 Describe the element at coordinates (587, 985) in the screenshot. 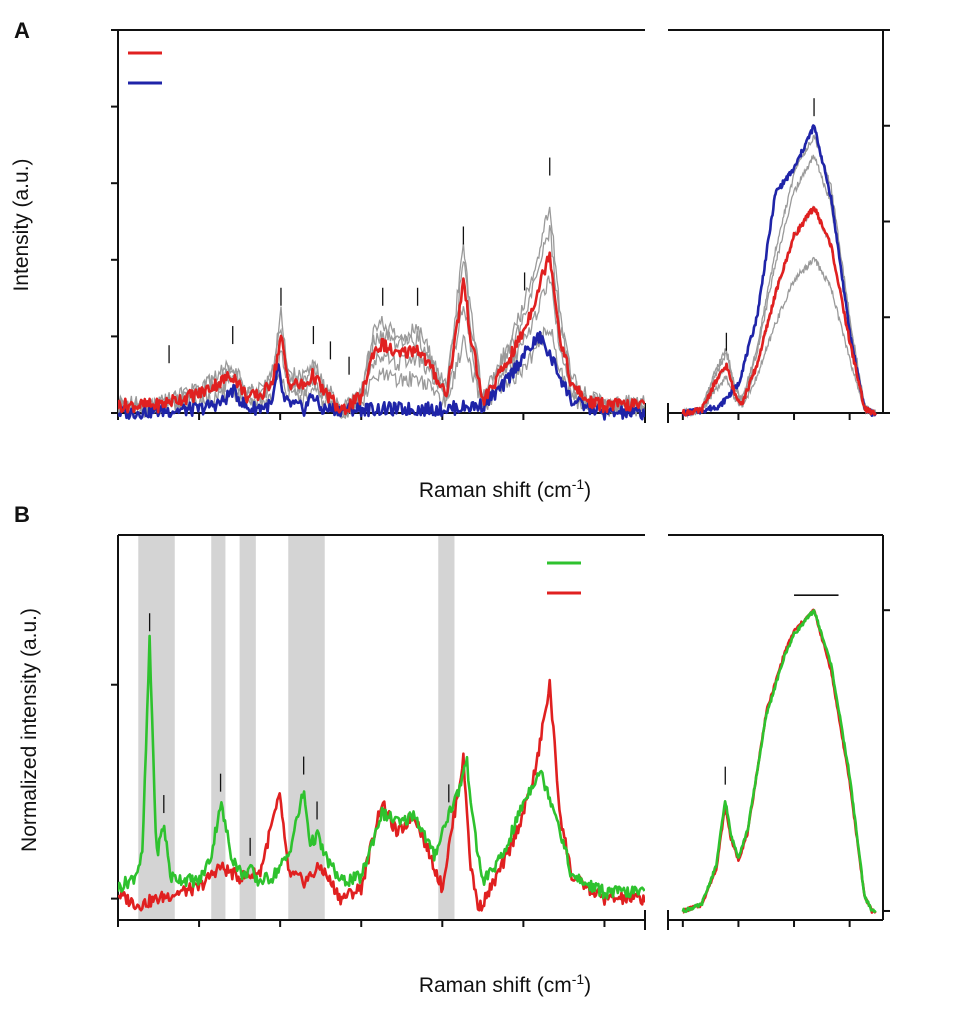

I see `panel-b-x-axis-title-end: )` at that location.